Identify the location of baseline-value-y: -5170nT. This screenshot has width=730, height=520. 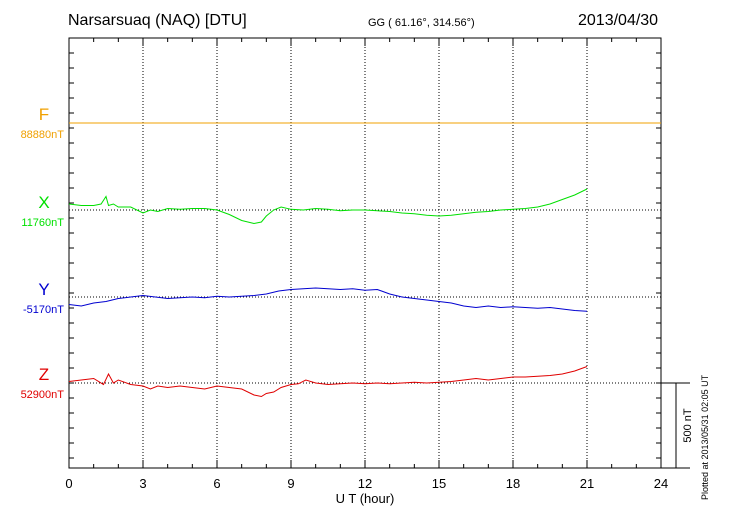
(43, 310).